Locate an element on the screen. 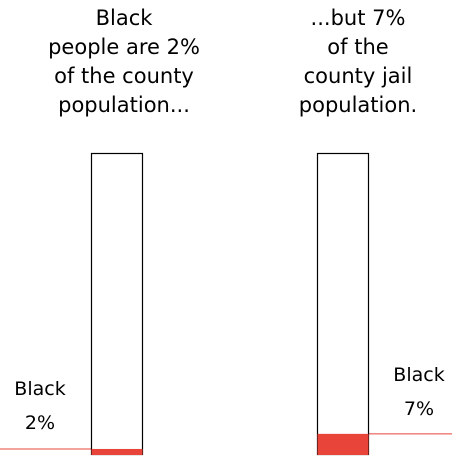 This screenshot has height=456, width=458. bar-outline-county-population is located at coordinates (117, 304).